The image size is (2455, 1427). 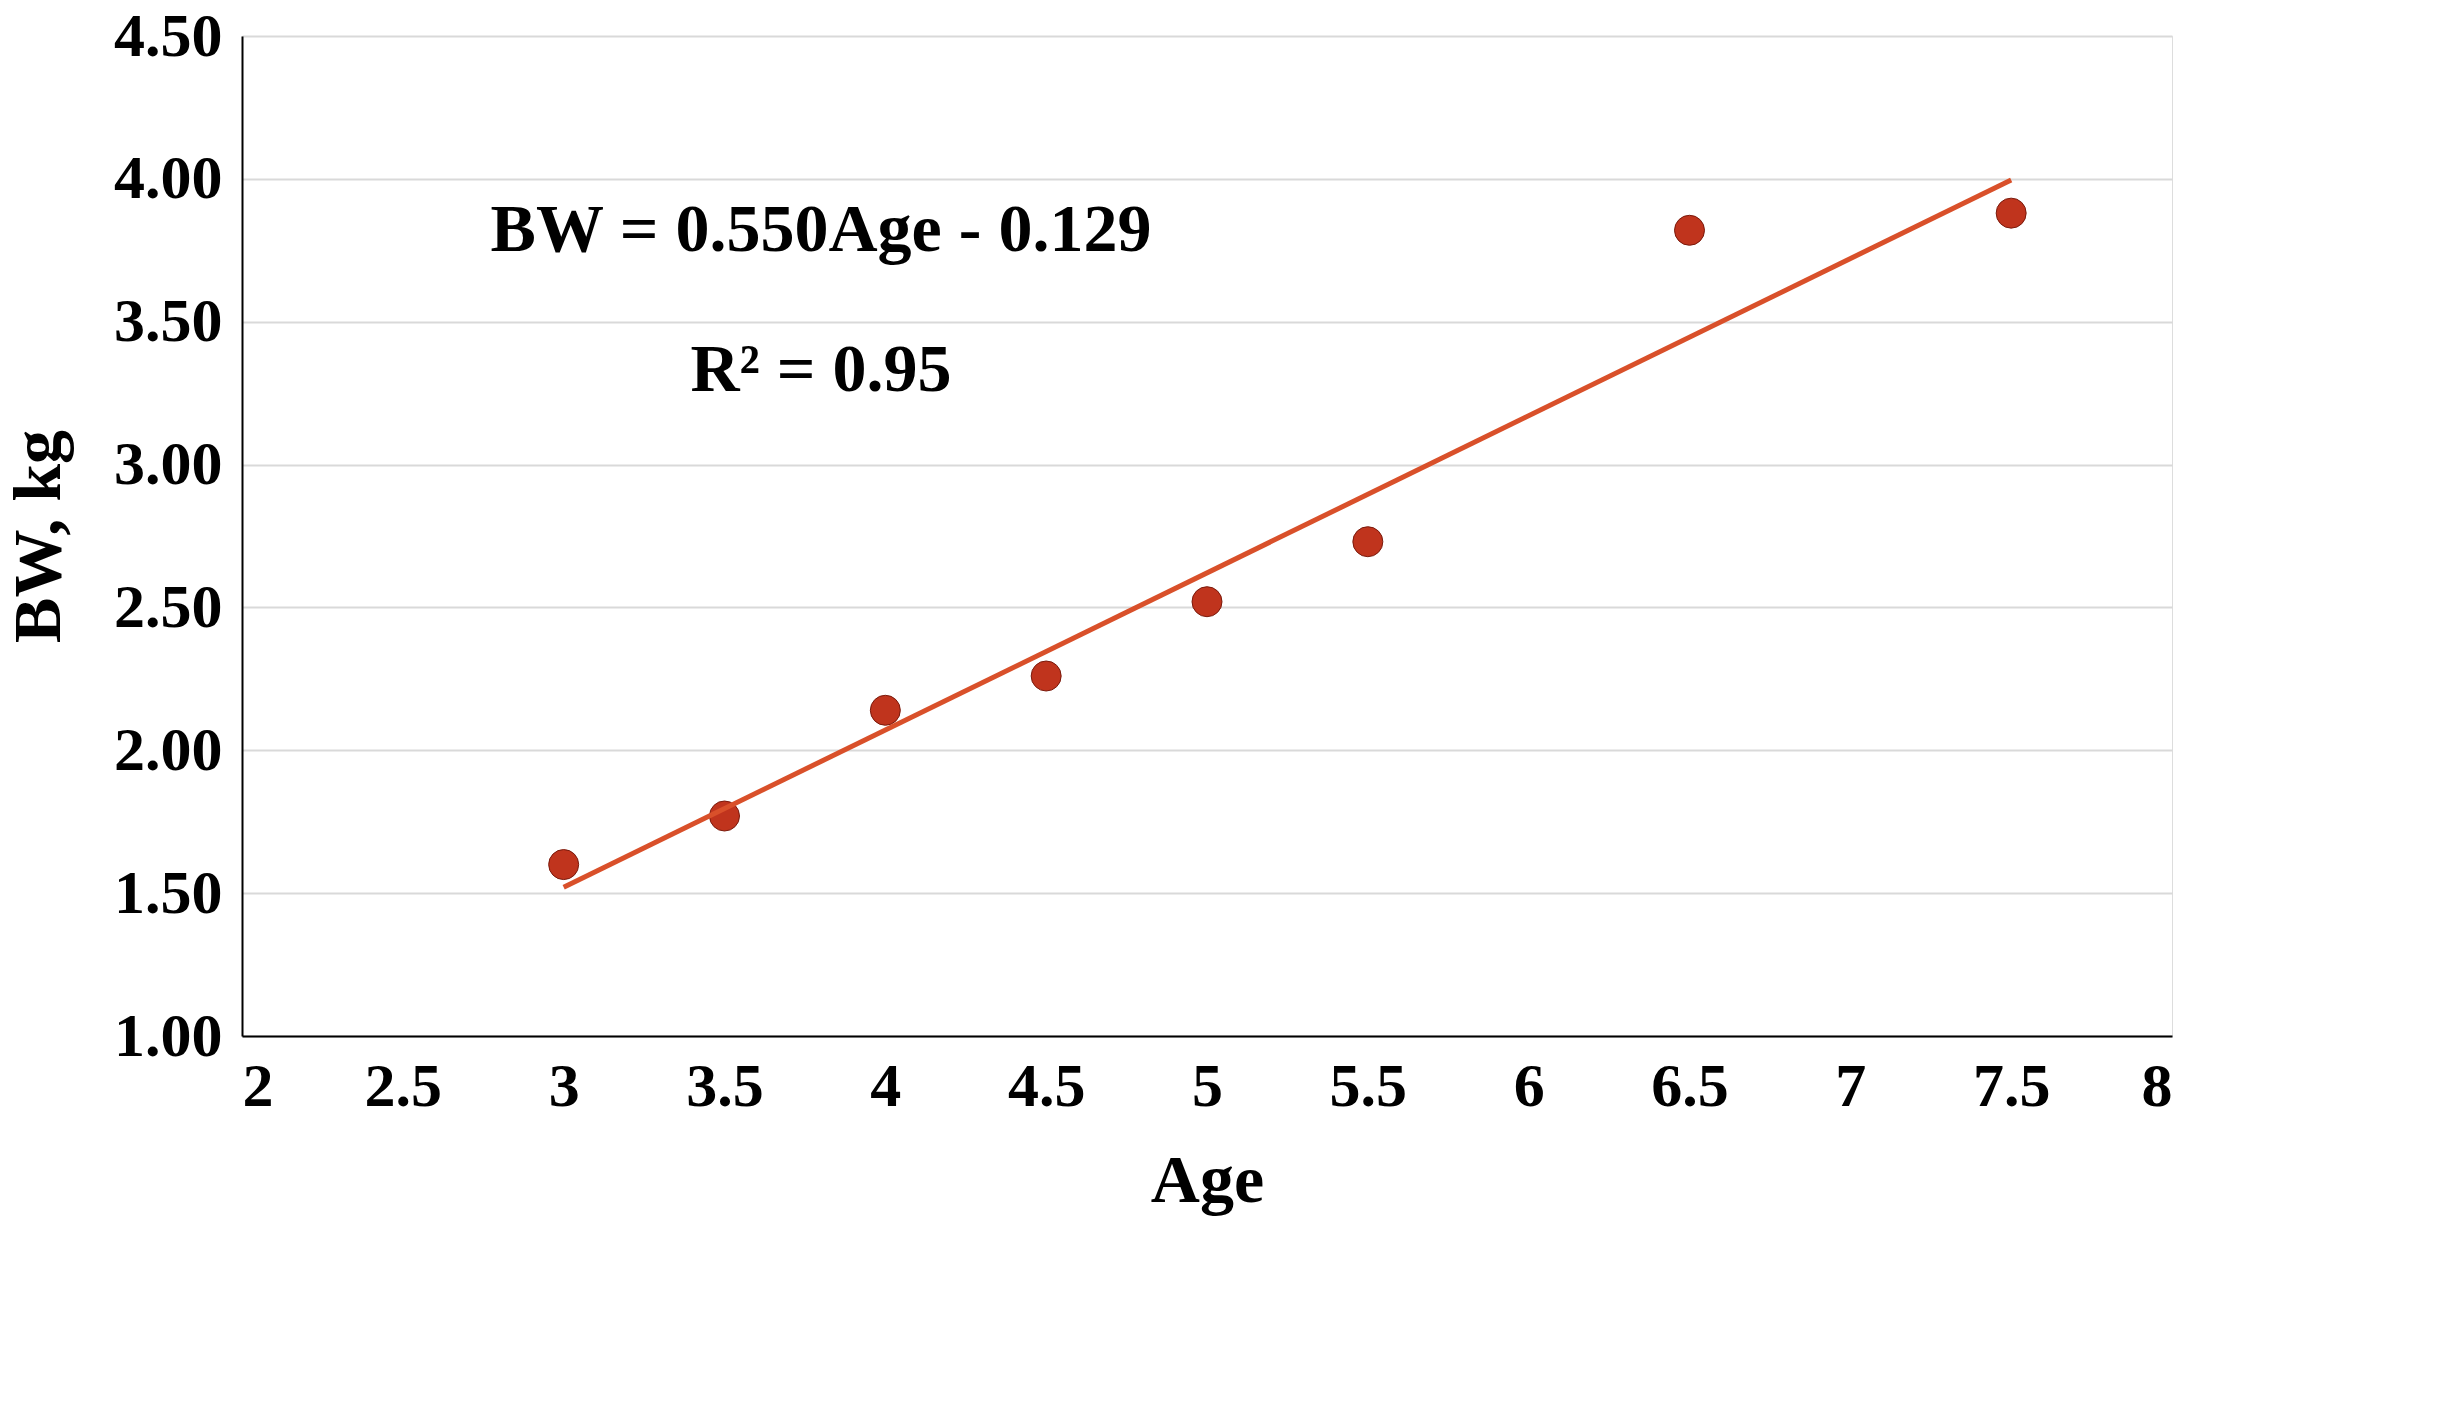 What do you see at coordinates (564, 1084) in the screenshot?
I see `x-tick-label: 3` at bounding box center [564, 1084].